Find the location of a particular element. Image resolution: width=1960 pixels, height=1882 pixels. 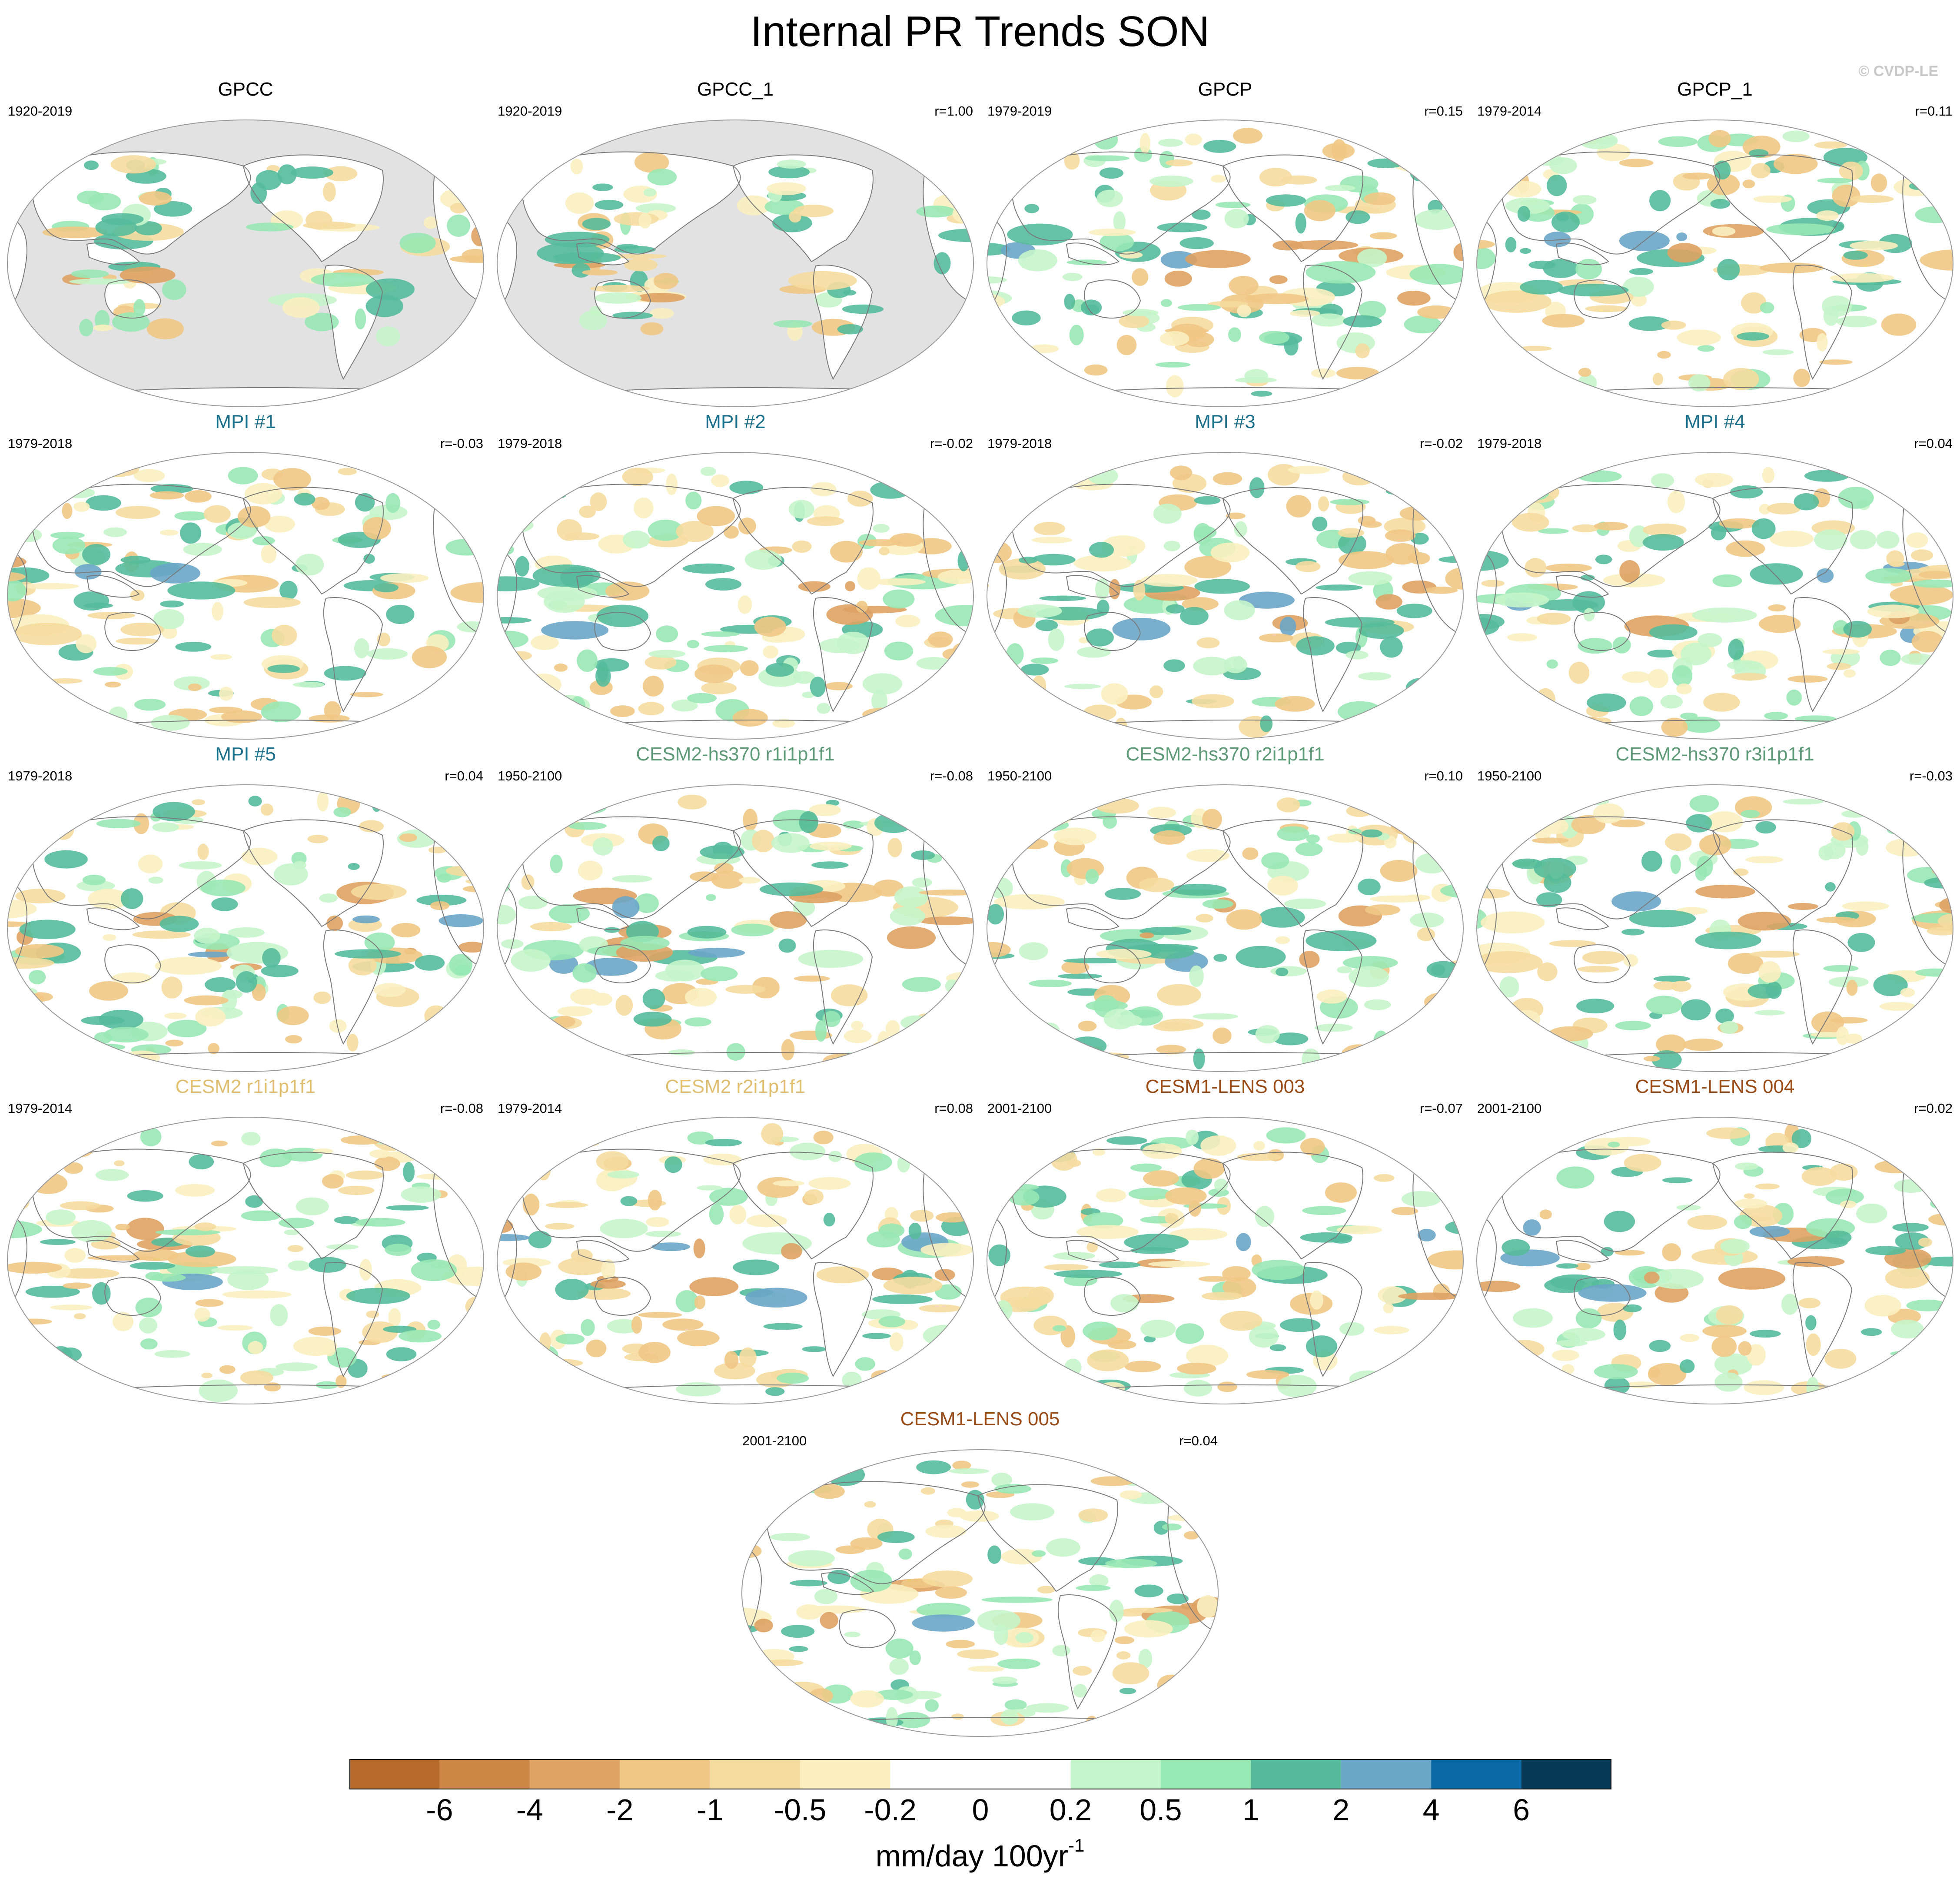

map-panel: CESM2-hs370 r3i1p1f1 1950-2100 r=-0.03 is located at coordinates (1714, 908).